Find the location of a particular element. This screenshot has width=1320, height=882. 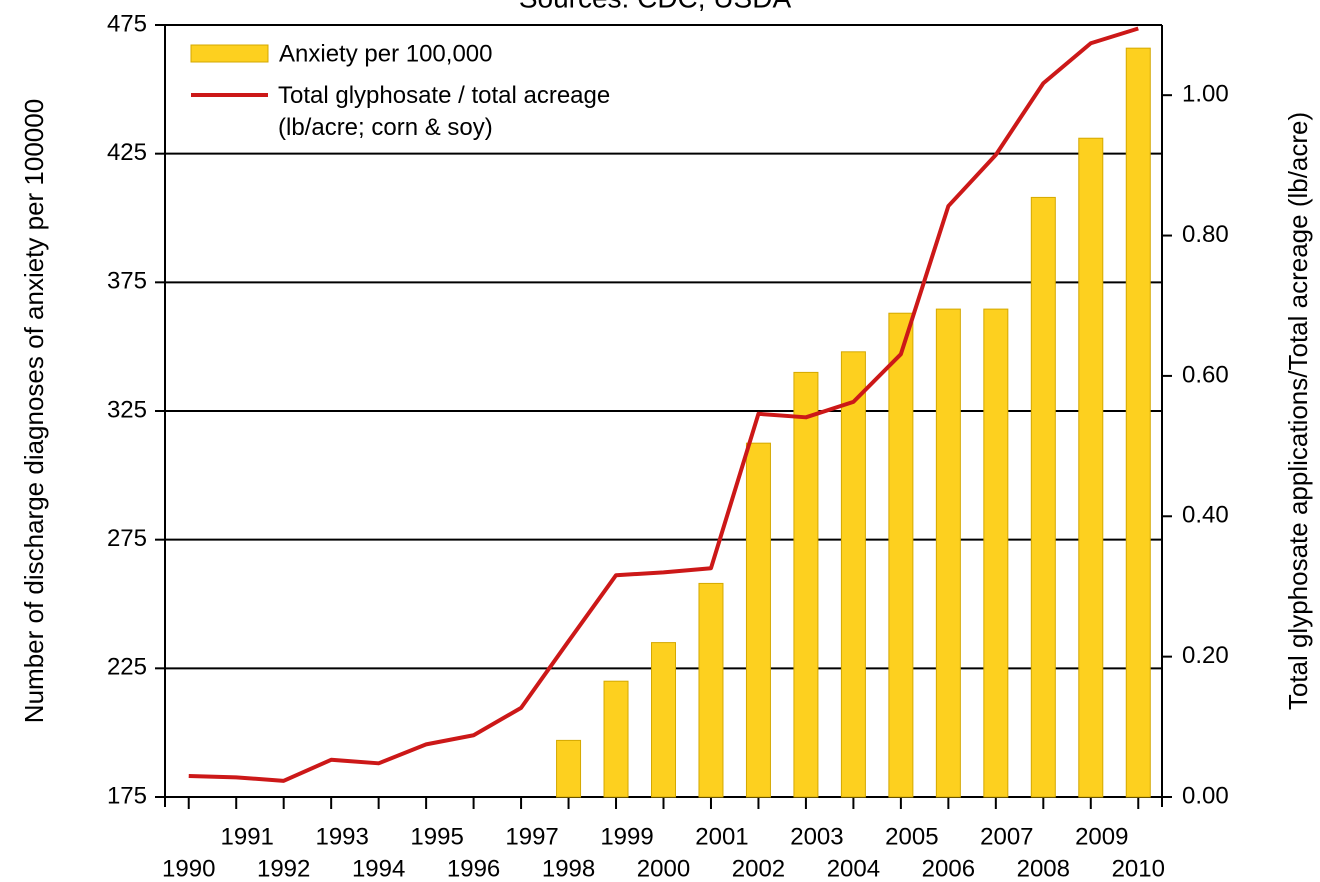

x-tick-label: 2005 is located at coordinates (911, 836).